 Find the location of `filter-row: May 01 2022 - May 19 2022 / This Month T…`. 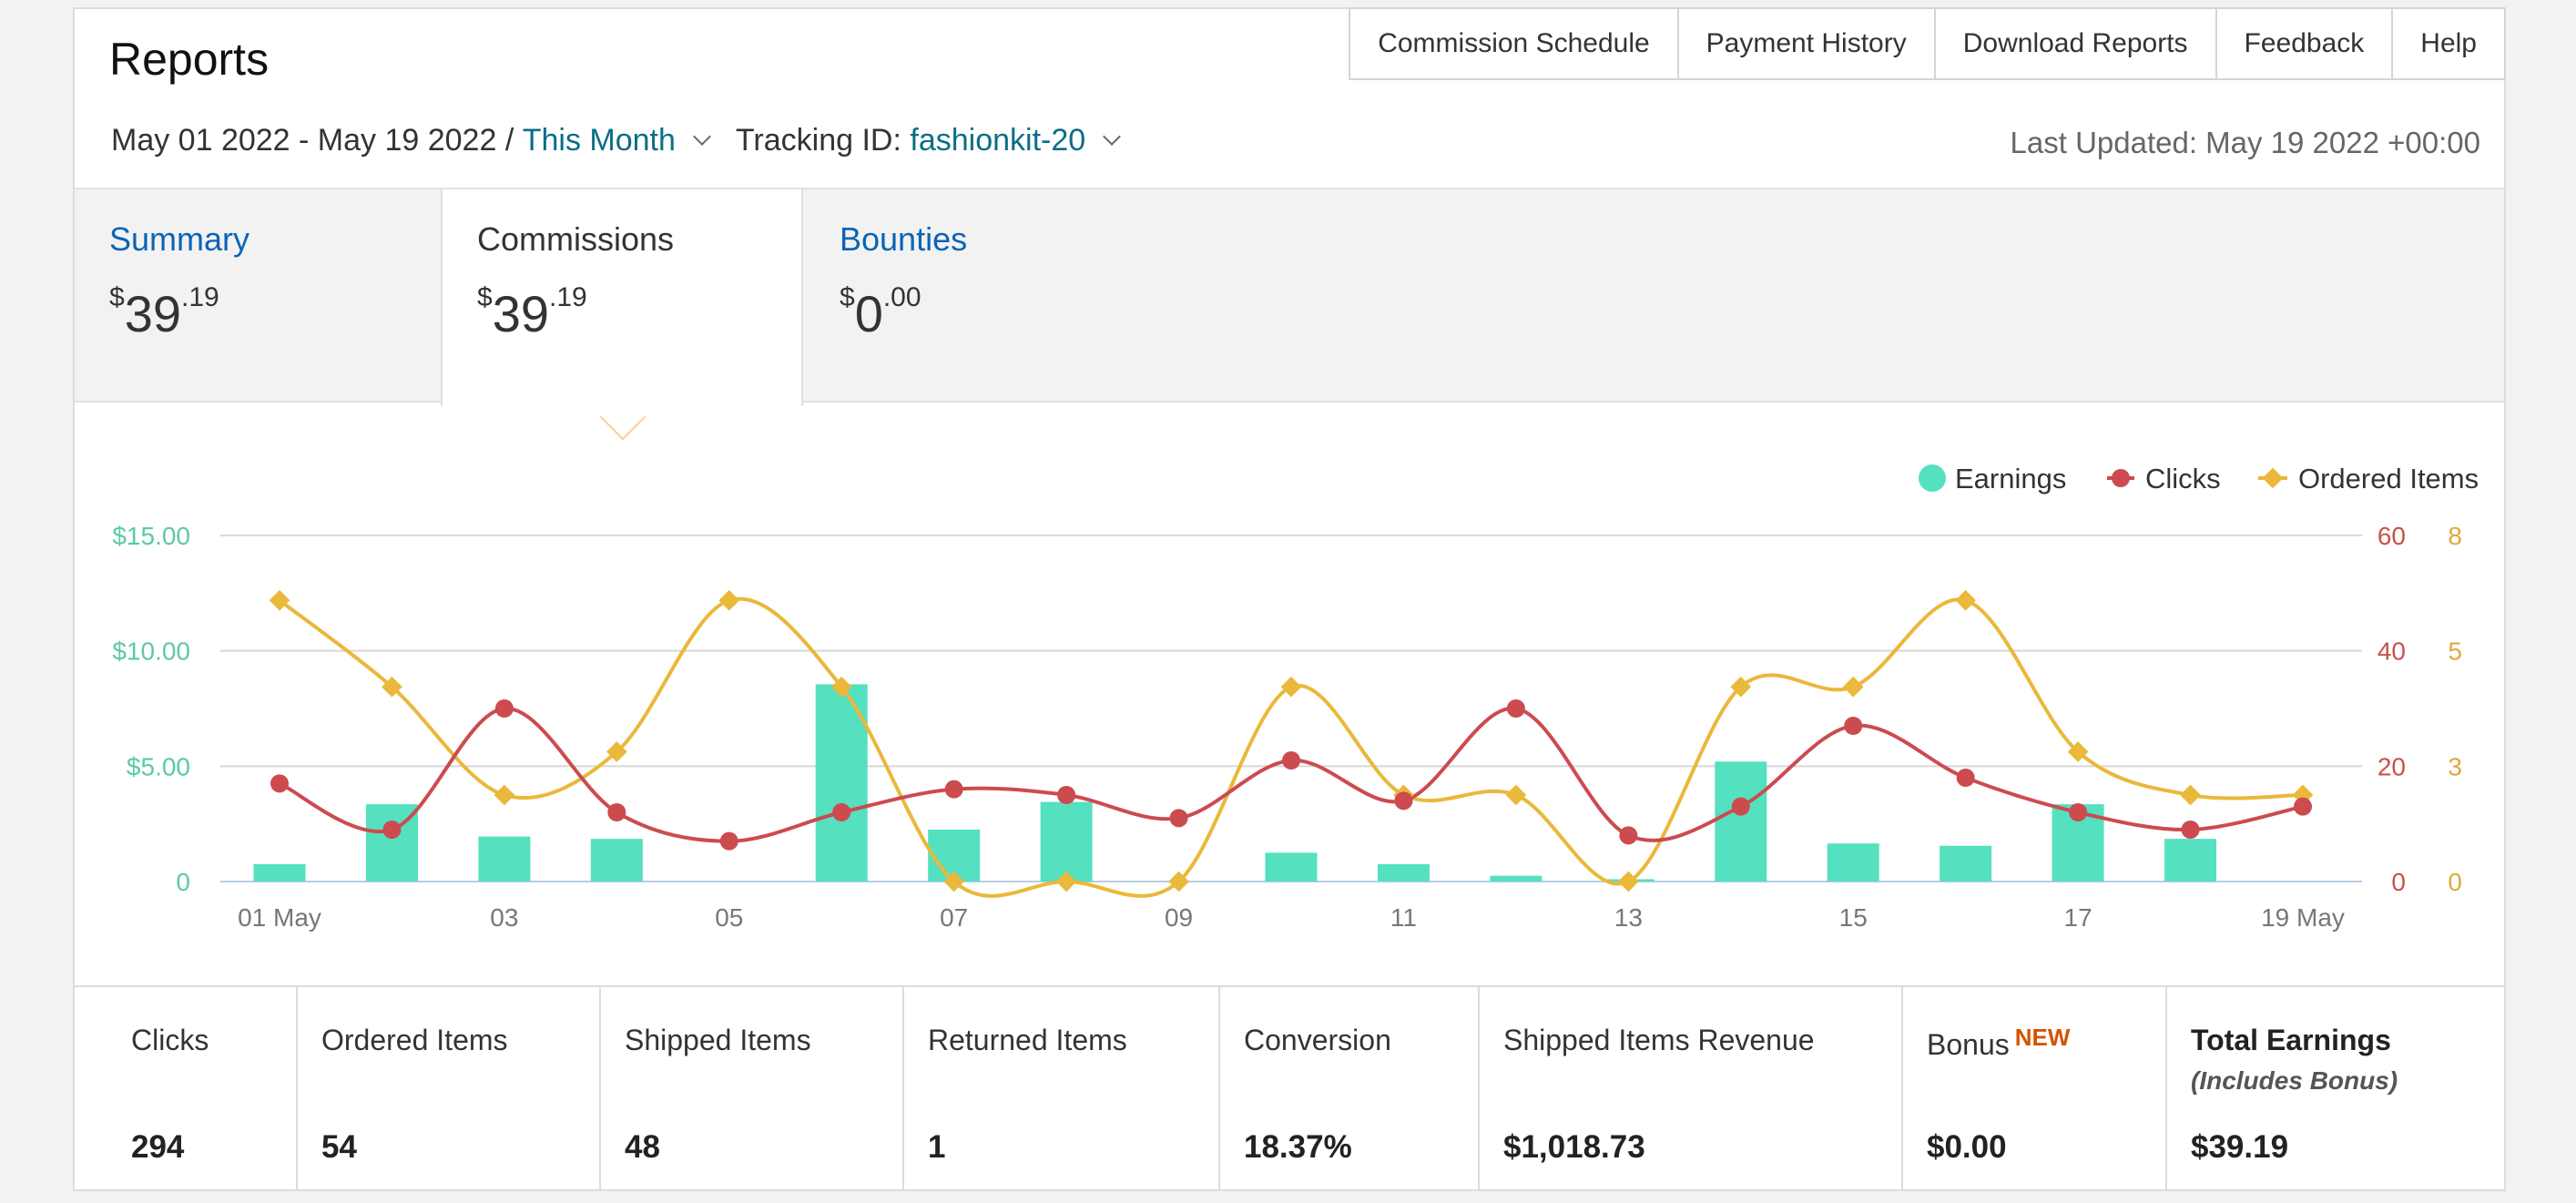

filter-row: May 01 2022 - May 19 2022 / This Month T… is located at coordinates (623, 140).